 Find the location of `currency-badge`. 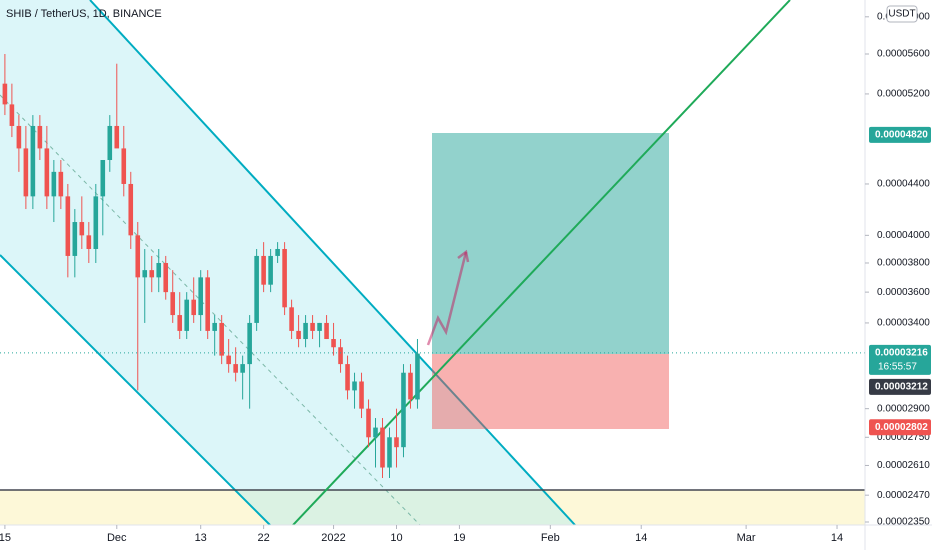

currency-badge is located at coordinates (902, 14).